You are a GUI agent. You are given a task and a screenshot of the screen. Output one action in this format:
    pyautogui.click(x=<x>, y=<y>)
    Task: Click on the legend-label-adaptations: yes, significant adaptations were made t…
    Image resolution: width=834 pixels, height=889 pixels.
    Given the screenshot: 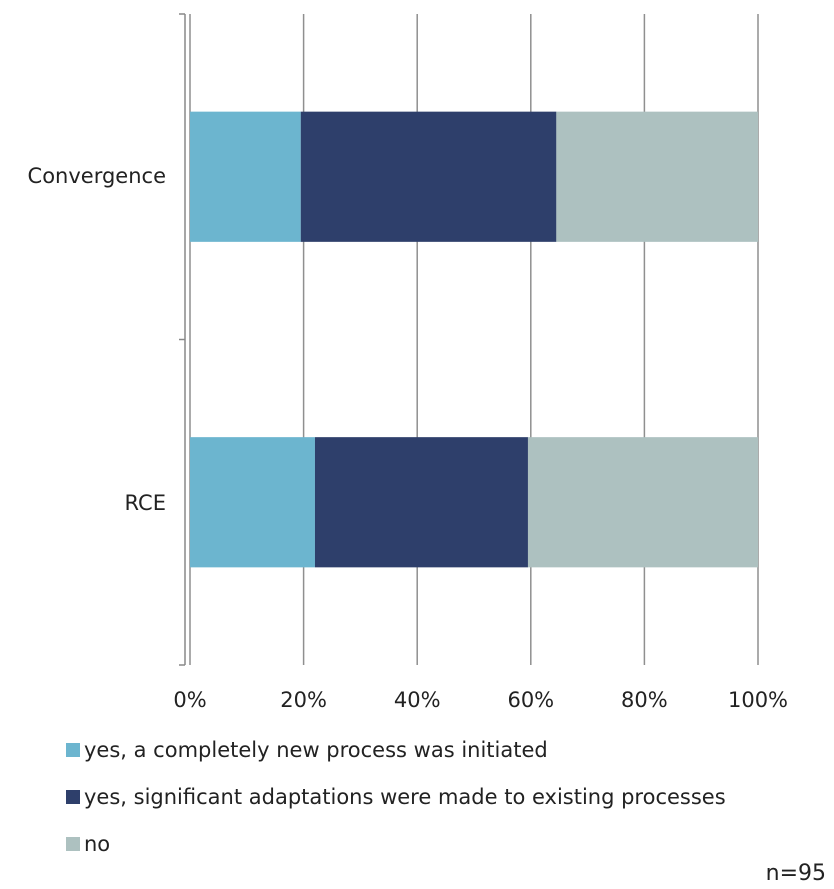 What is the action you would take?
    pyautogui.click(x=405, y=797)
    